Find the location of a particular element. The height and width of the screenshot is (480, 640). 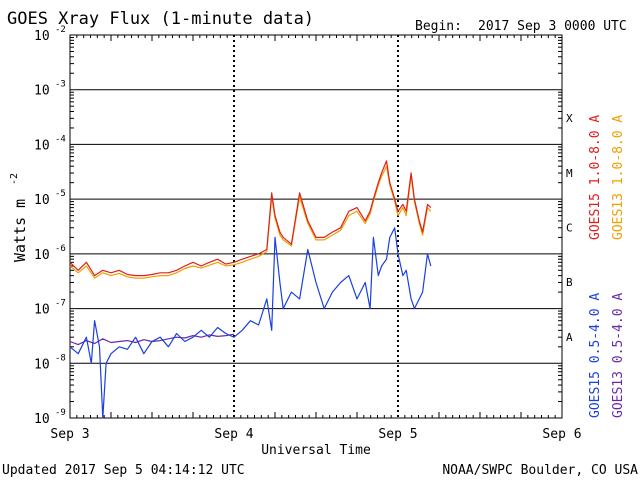

begin-label: Begin: is located at coordinates (438, 26).